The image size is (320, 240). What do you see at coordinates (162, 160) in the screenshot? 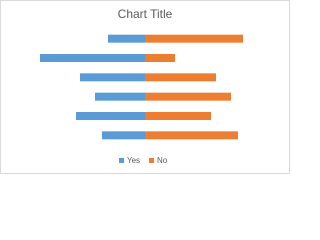
I see `legend-label: No` at bounding box center [162, 160].